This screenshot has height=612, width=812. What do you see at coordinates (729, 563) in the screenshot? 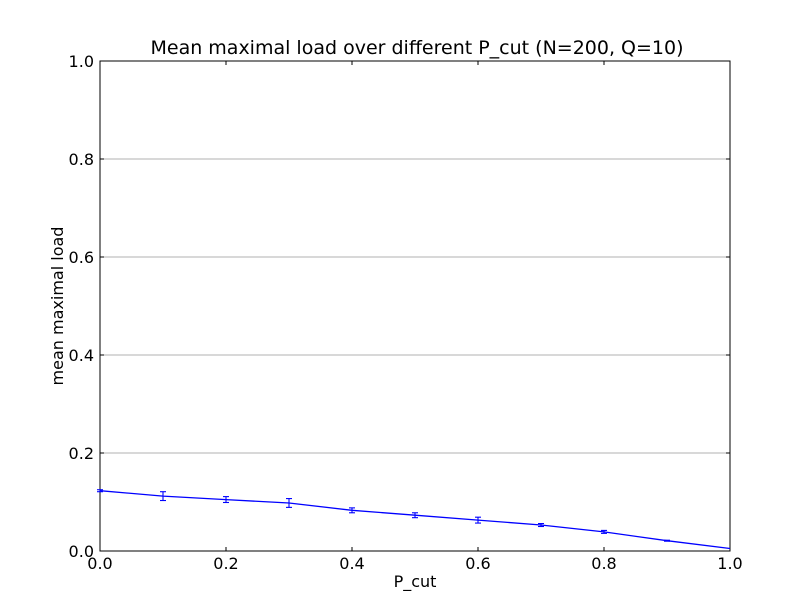
I see `x-tick-label: 1.0` at bounding box center [729, 563].